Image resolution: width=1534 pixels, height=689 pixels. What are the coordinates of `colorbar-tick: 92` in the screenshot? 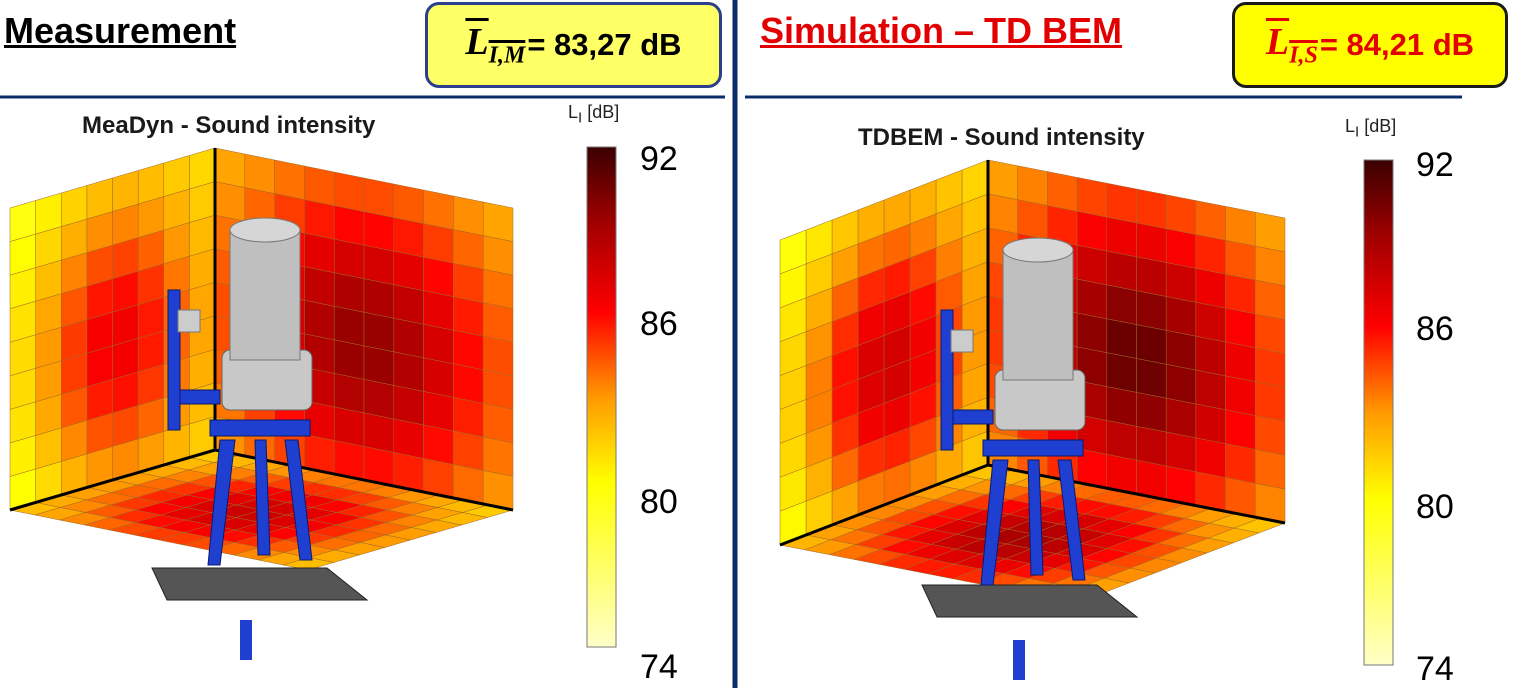 It's located at (1435, 165).